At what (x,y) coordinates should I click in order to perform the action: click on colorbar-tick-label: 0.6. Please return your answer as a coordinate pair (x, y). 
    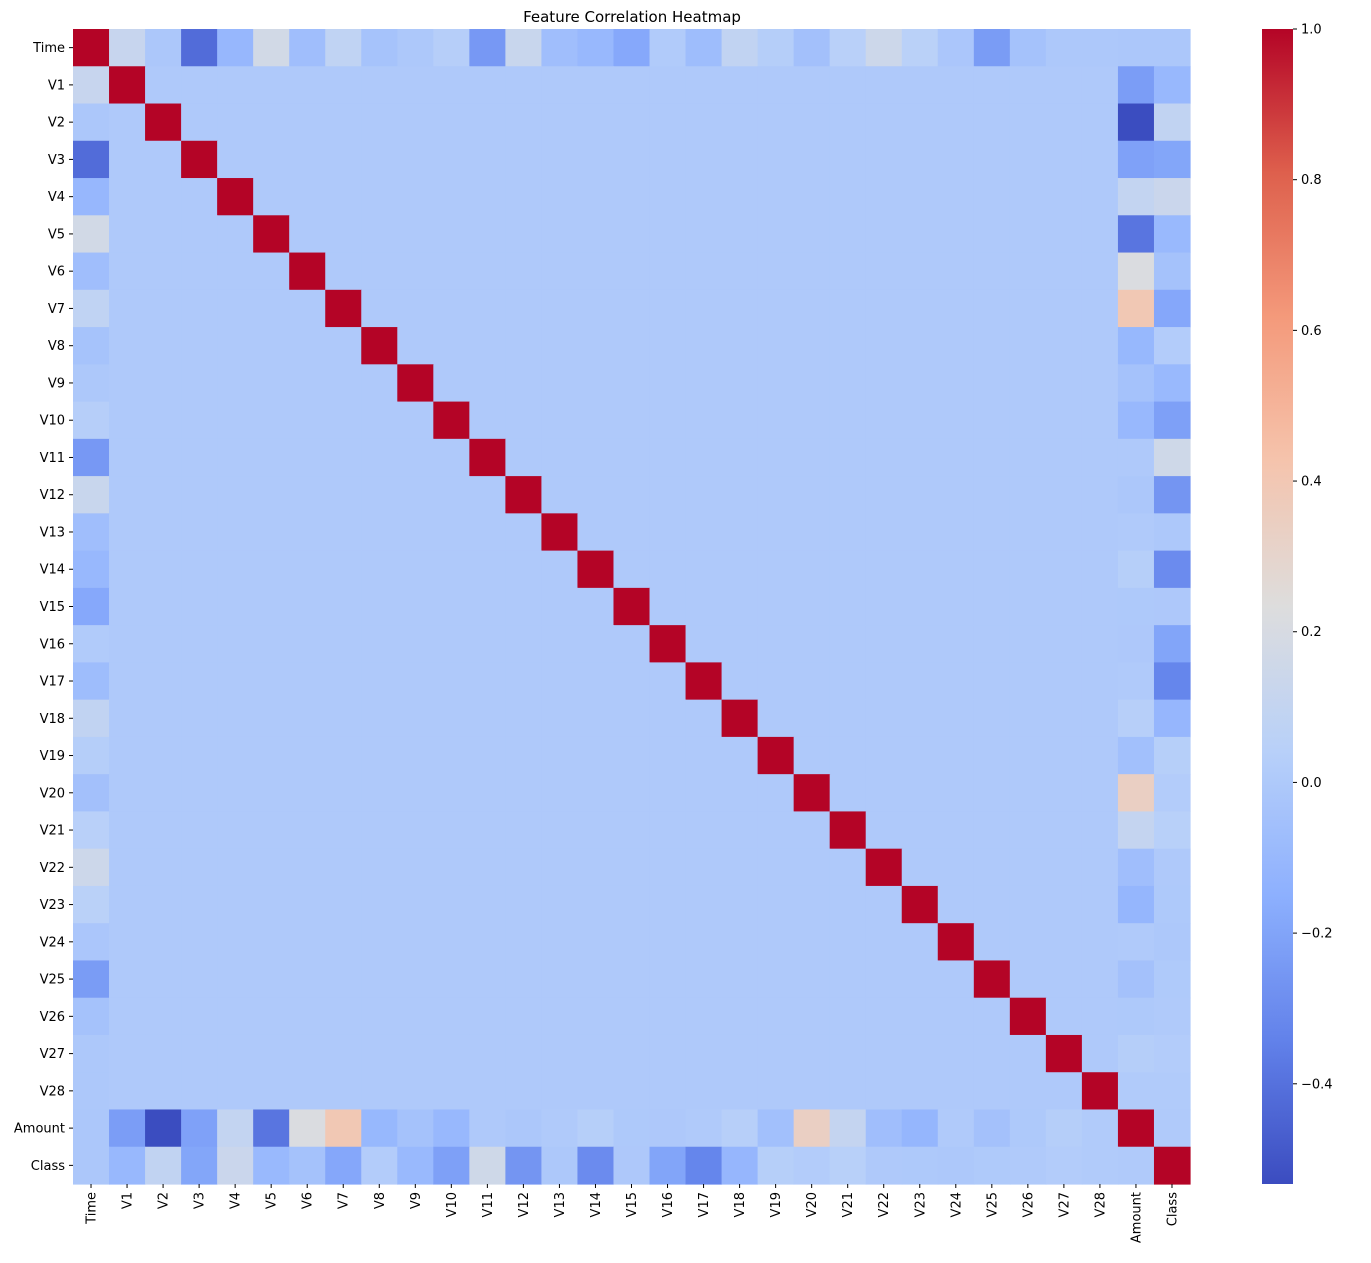
    Looking at the image, I should click on (1311, 331).